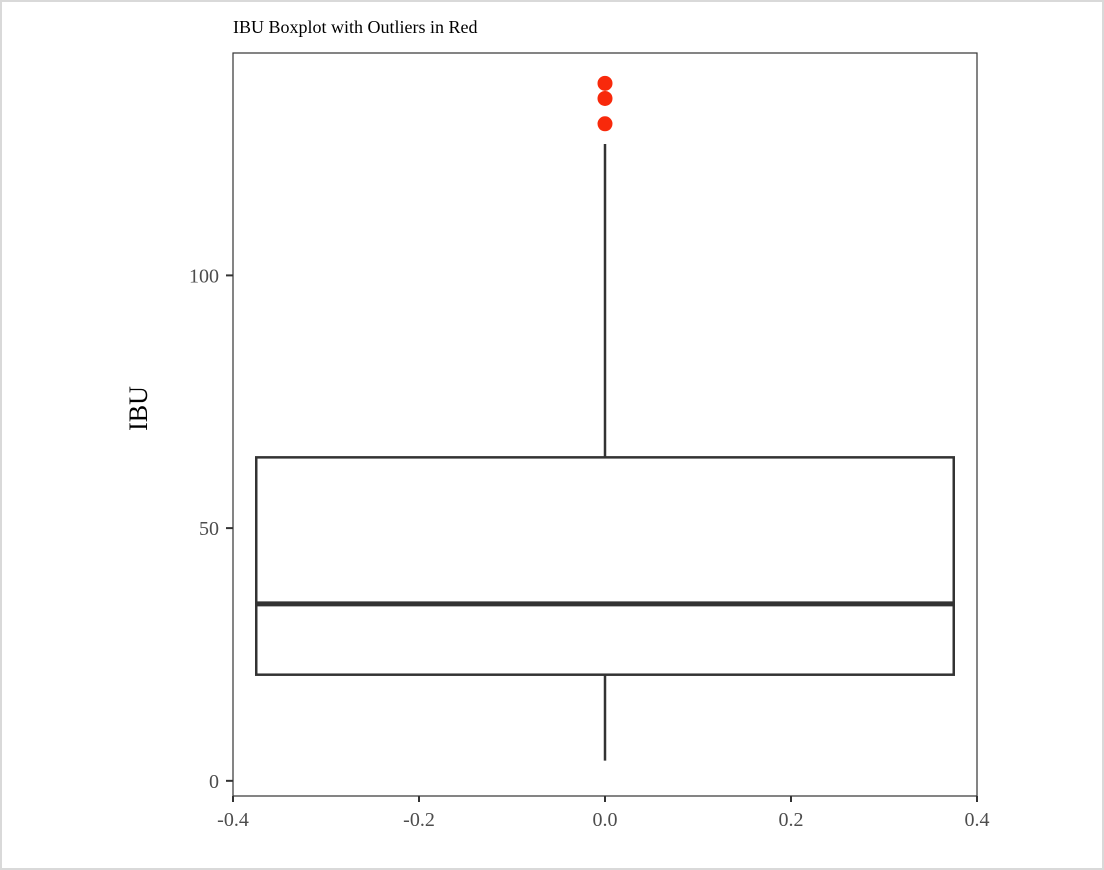 The height and width of the screenshot is (870, 1104). I want to click on x-tick-label: 0.2, so click(791, 820).